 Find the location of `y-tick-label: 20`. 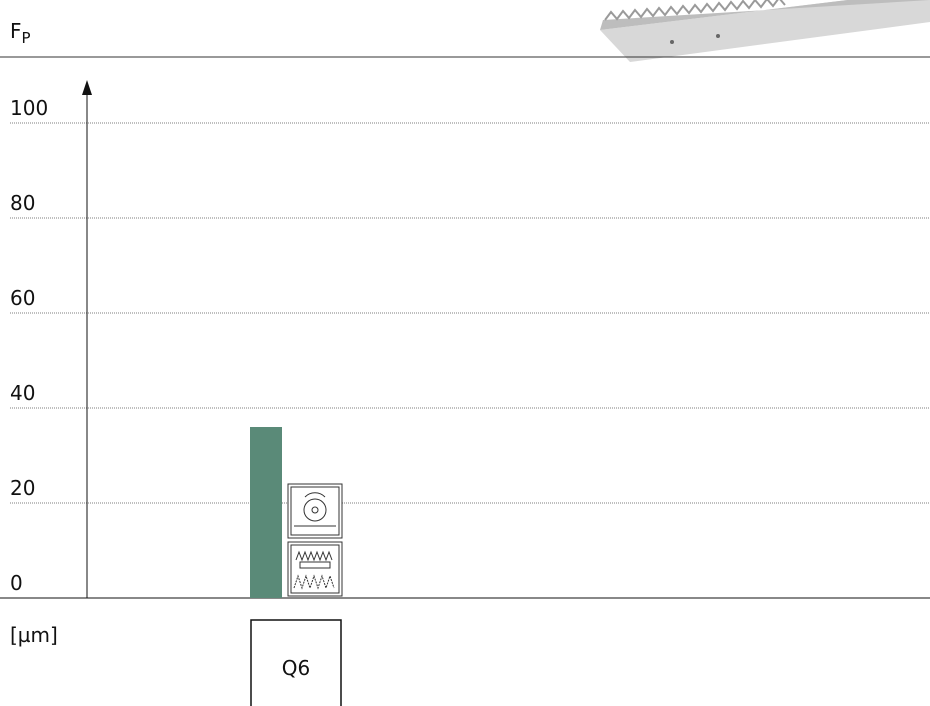

y-tick-label: 20 is located at coordinates (22, 488).